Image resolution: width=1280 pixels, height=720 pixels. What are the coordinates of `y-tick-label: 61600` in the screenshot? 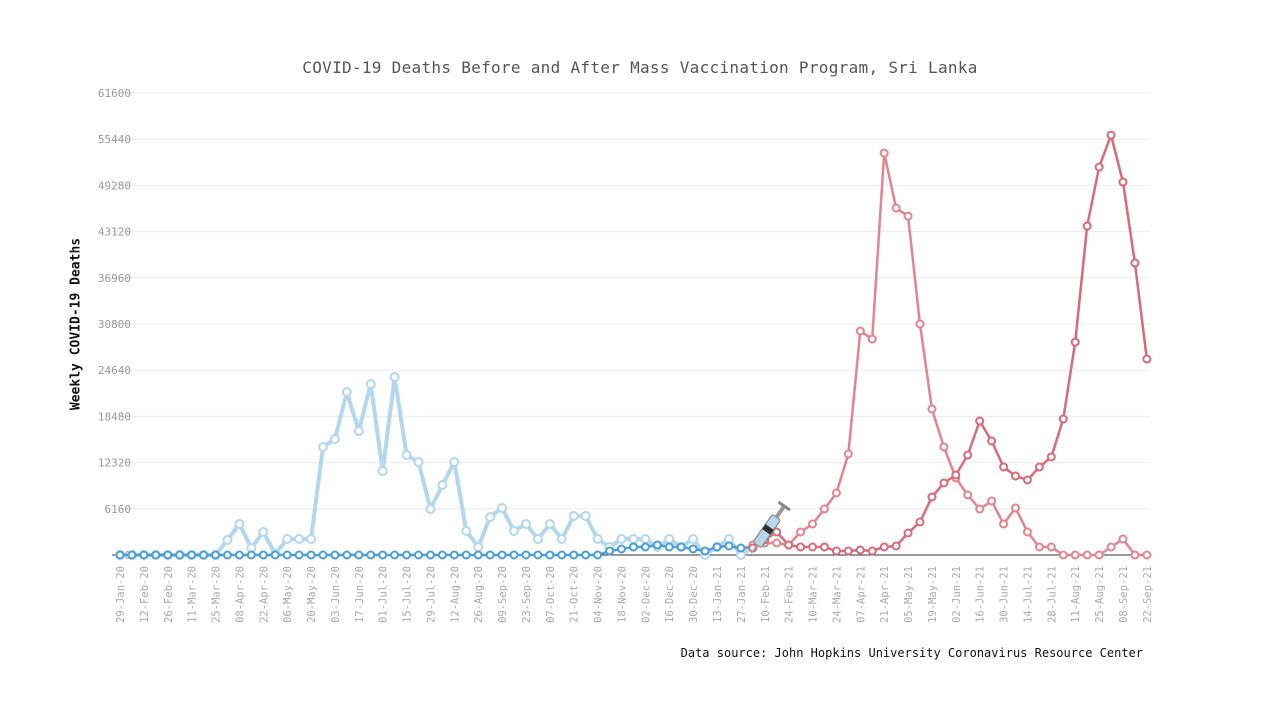 It's located at (114, 93).